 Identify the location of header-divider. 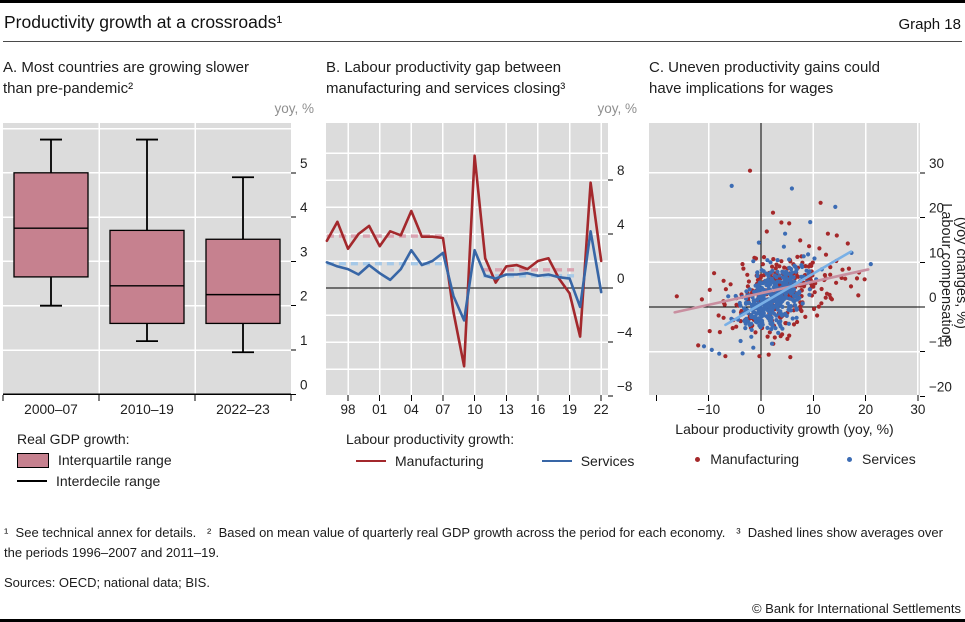
(482, 41).